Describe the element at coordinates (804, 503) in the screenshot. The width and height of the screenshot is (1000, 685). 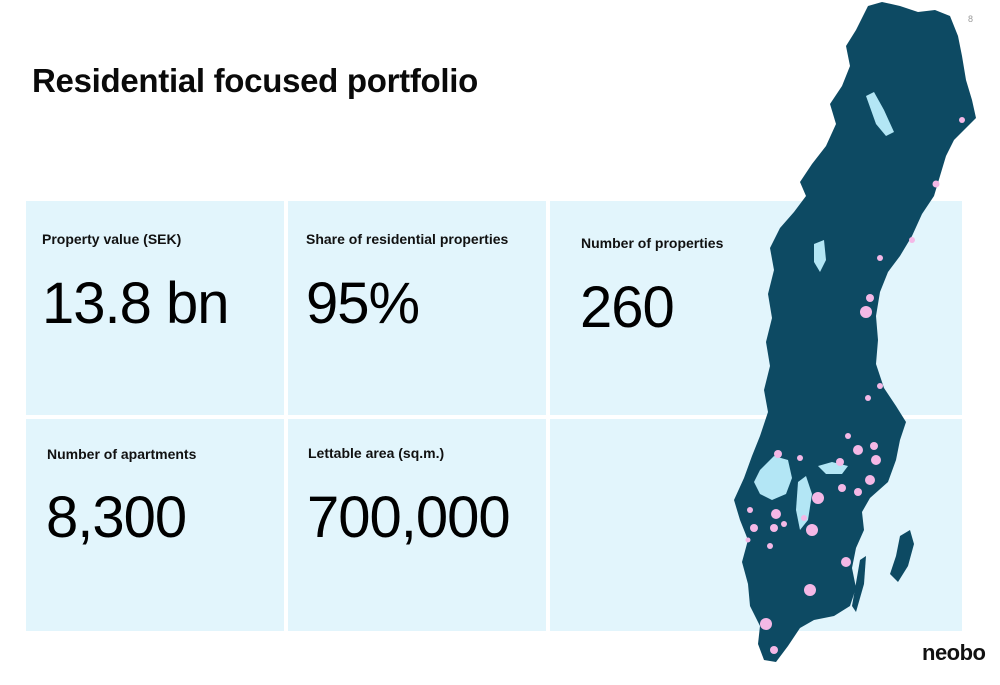
I see `lake-vattern-shape` at that location.